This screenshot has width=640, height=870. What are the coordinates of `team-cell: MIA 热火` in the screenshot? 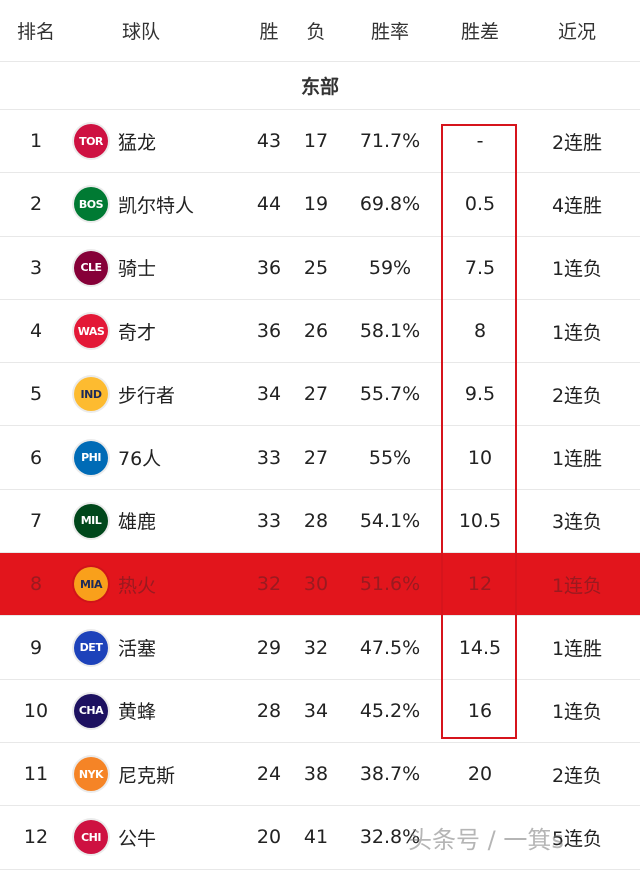 It's located at (156, 584).